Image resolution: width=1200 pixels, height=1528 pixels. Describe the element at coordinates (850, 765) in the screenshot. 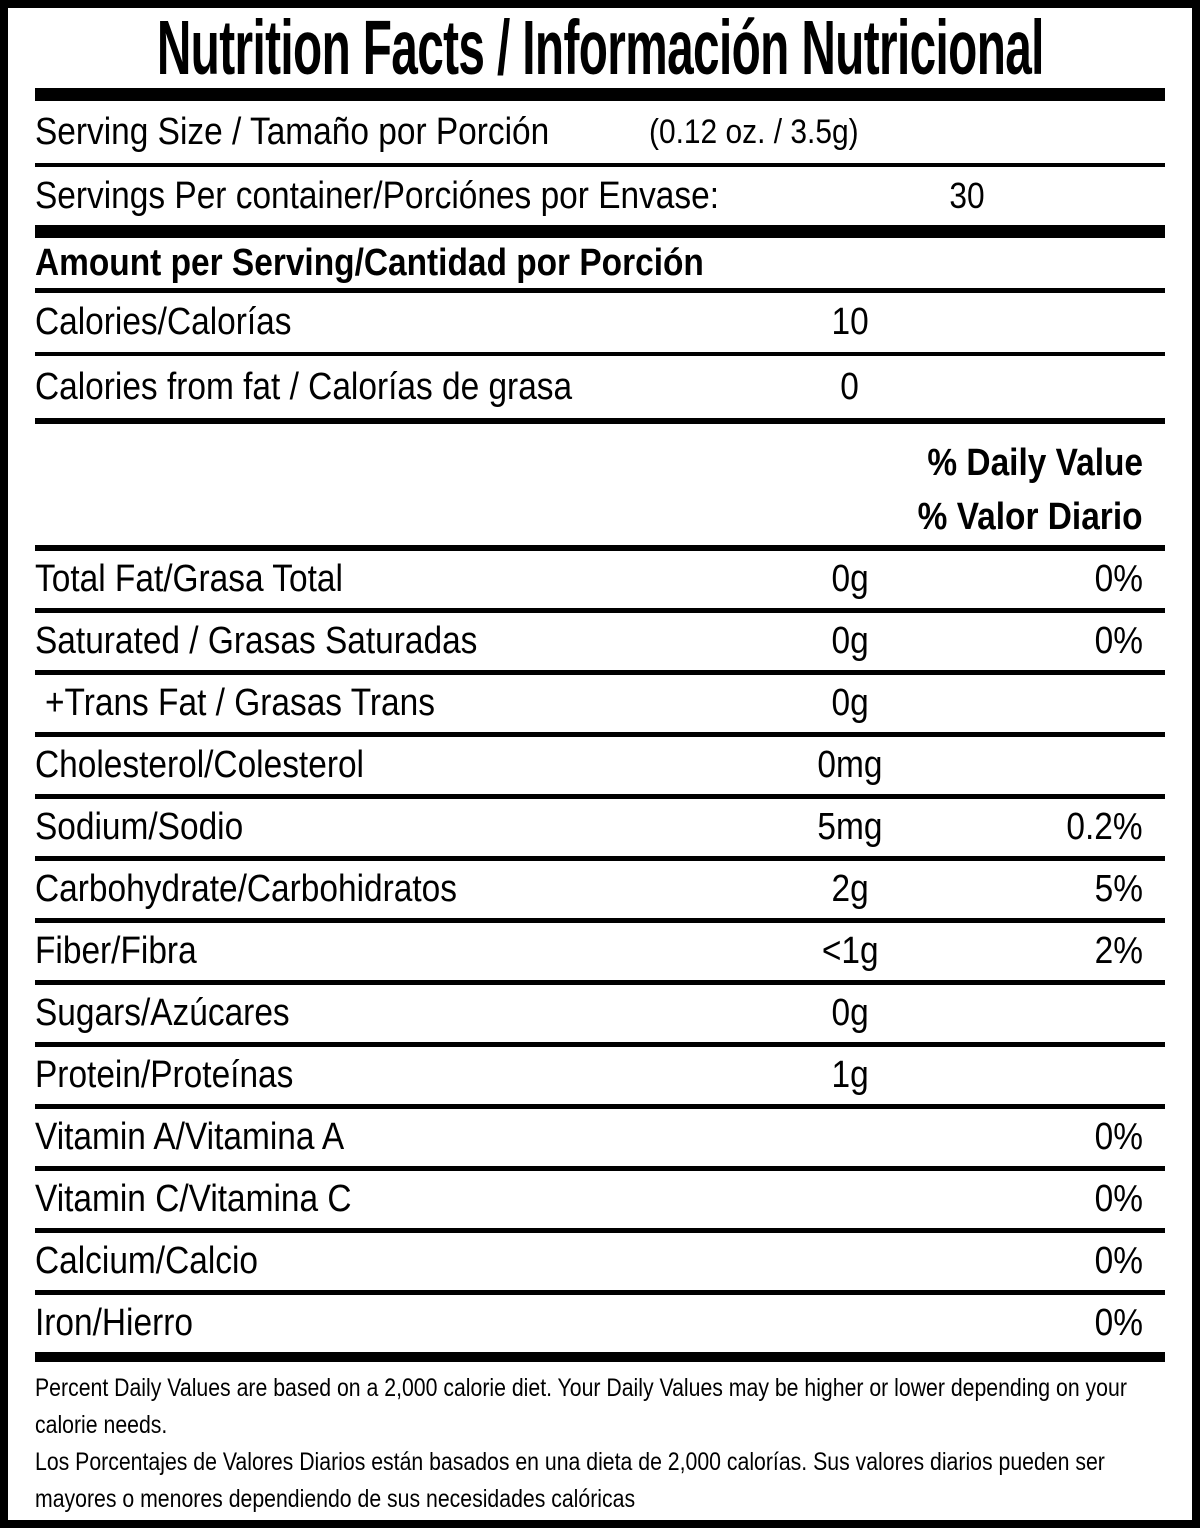

I see `nutrient-amount: 0mg` at that location.